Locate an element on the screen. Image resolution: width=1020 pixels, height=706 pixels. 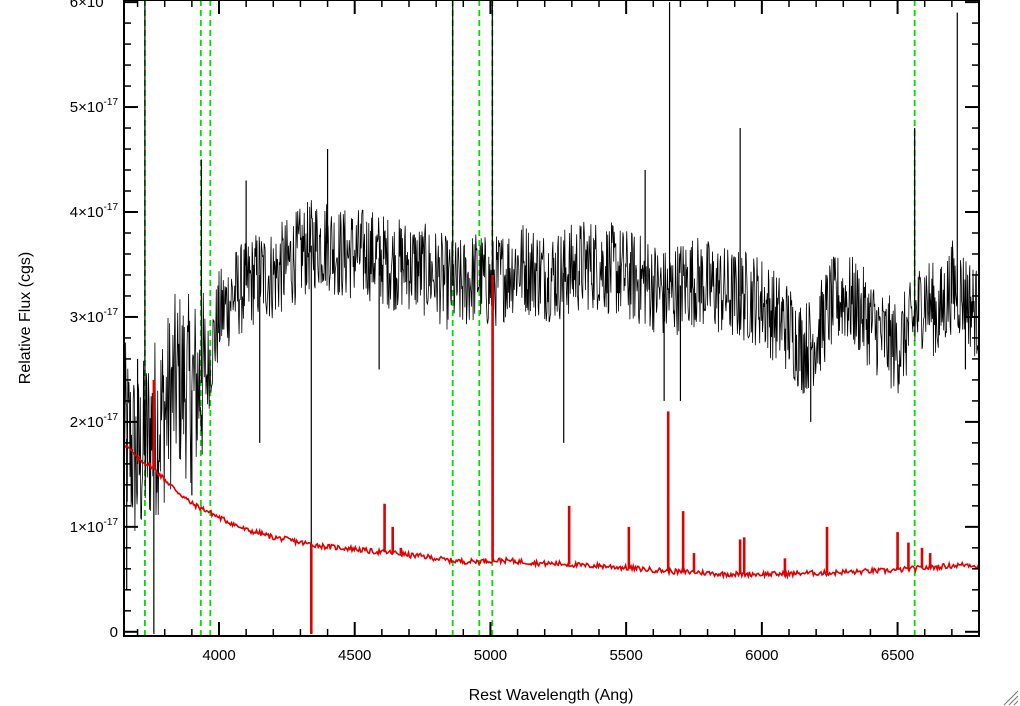
x-tick-label: 6000 is located at coordinates (761, 655).